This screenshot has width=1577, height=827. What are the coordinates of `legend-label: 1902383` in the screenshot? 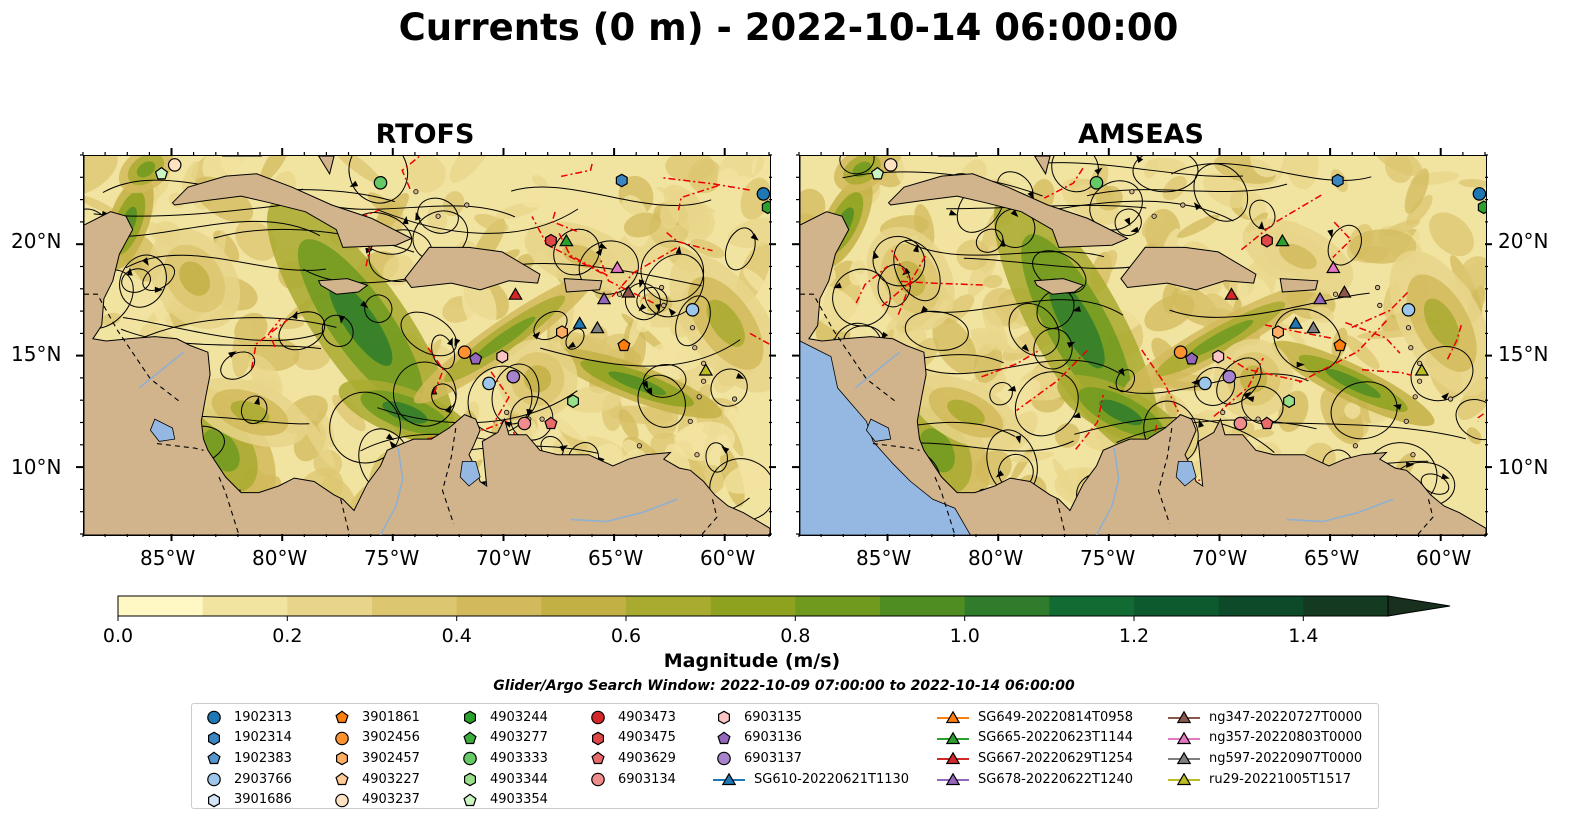 It's located at (263, 758).